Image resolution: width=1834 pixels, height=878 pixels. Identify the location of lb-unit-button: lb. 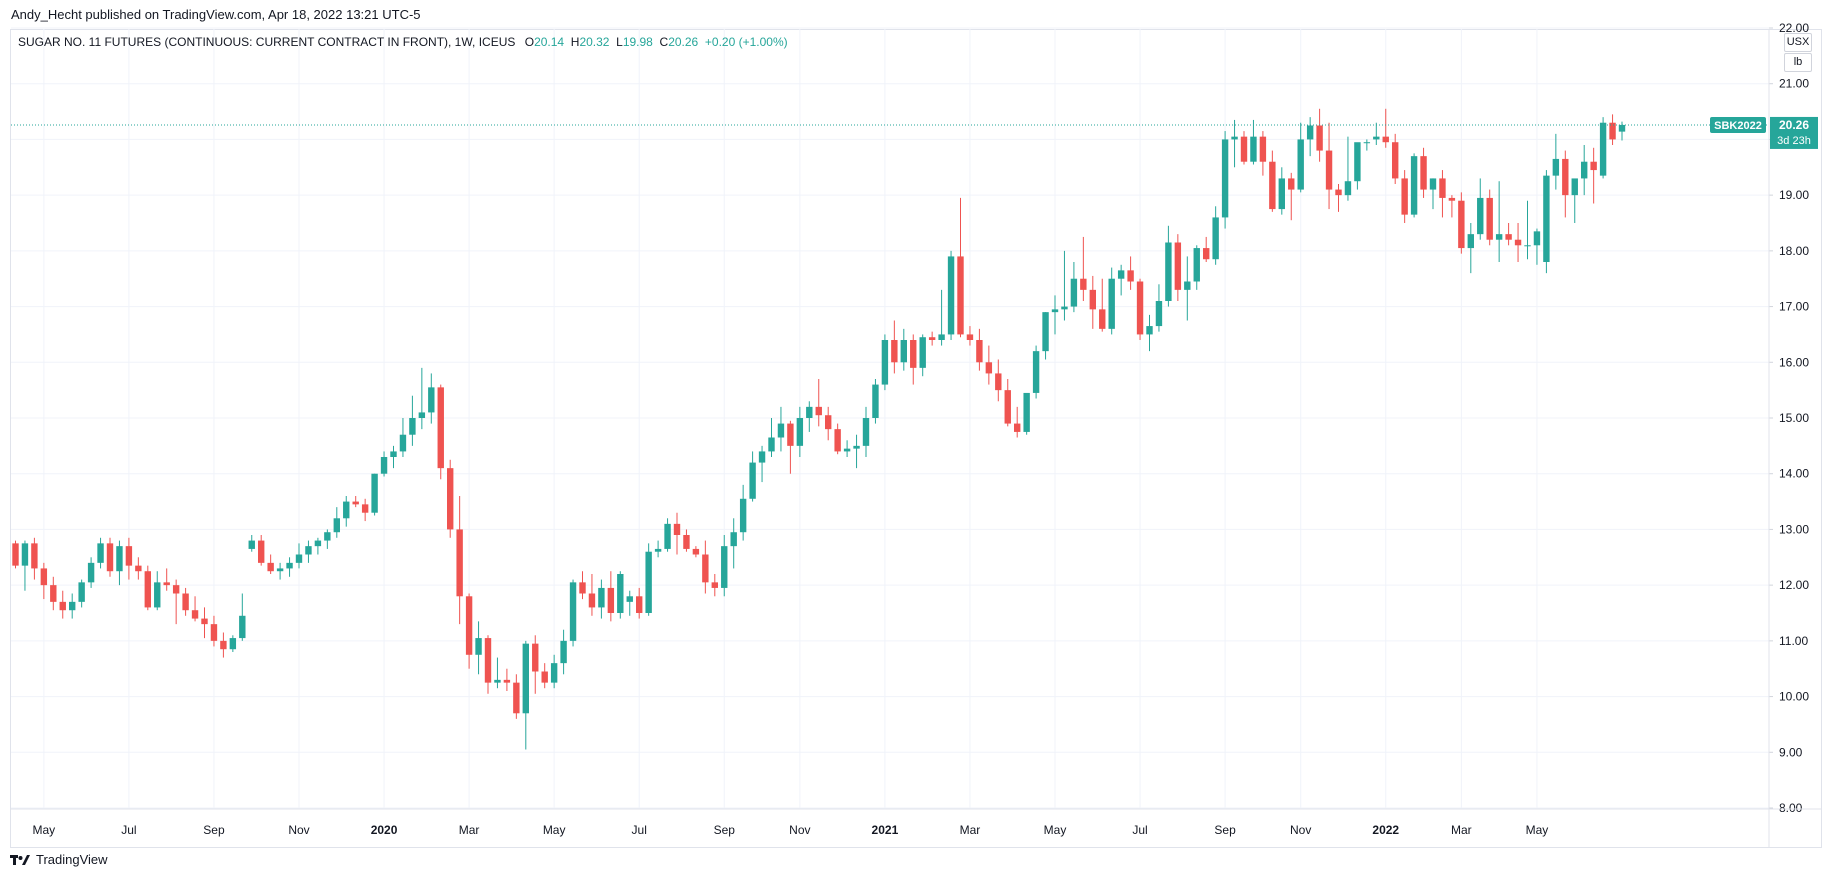
(1798, 62).